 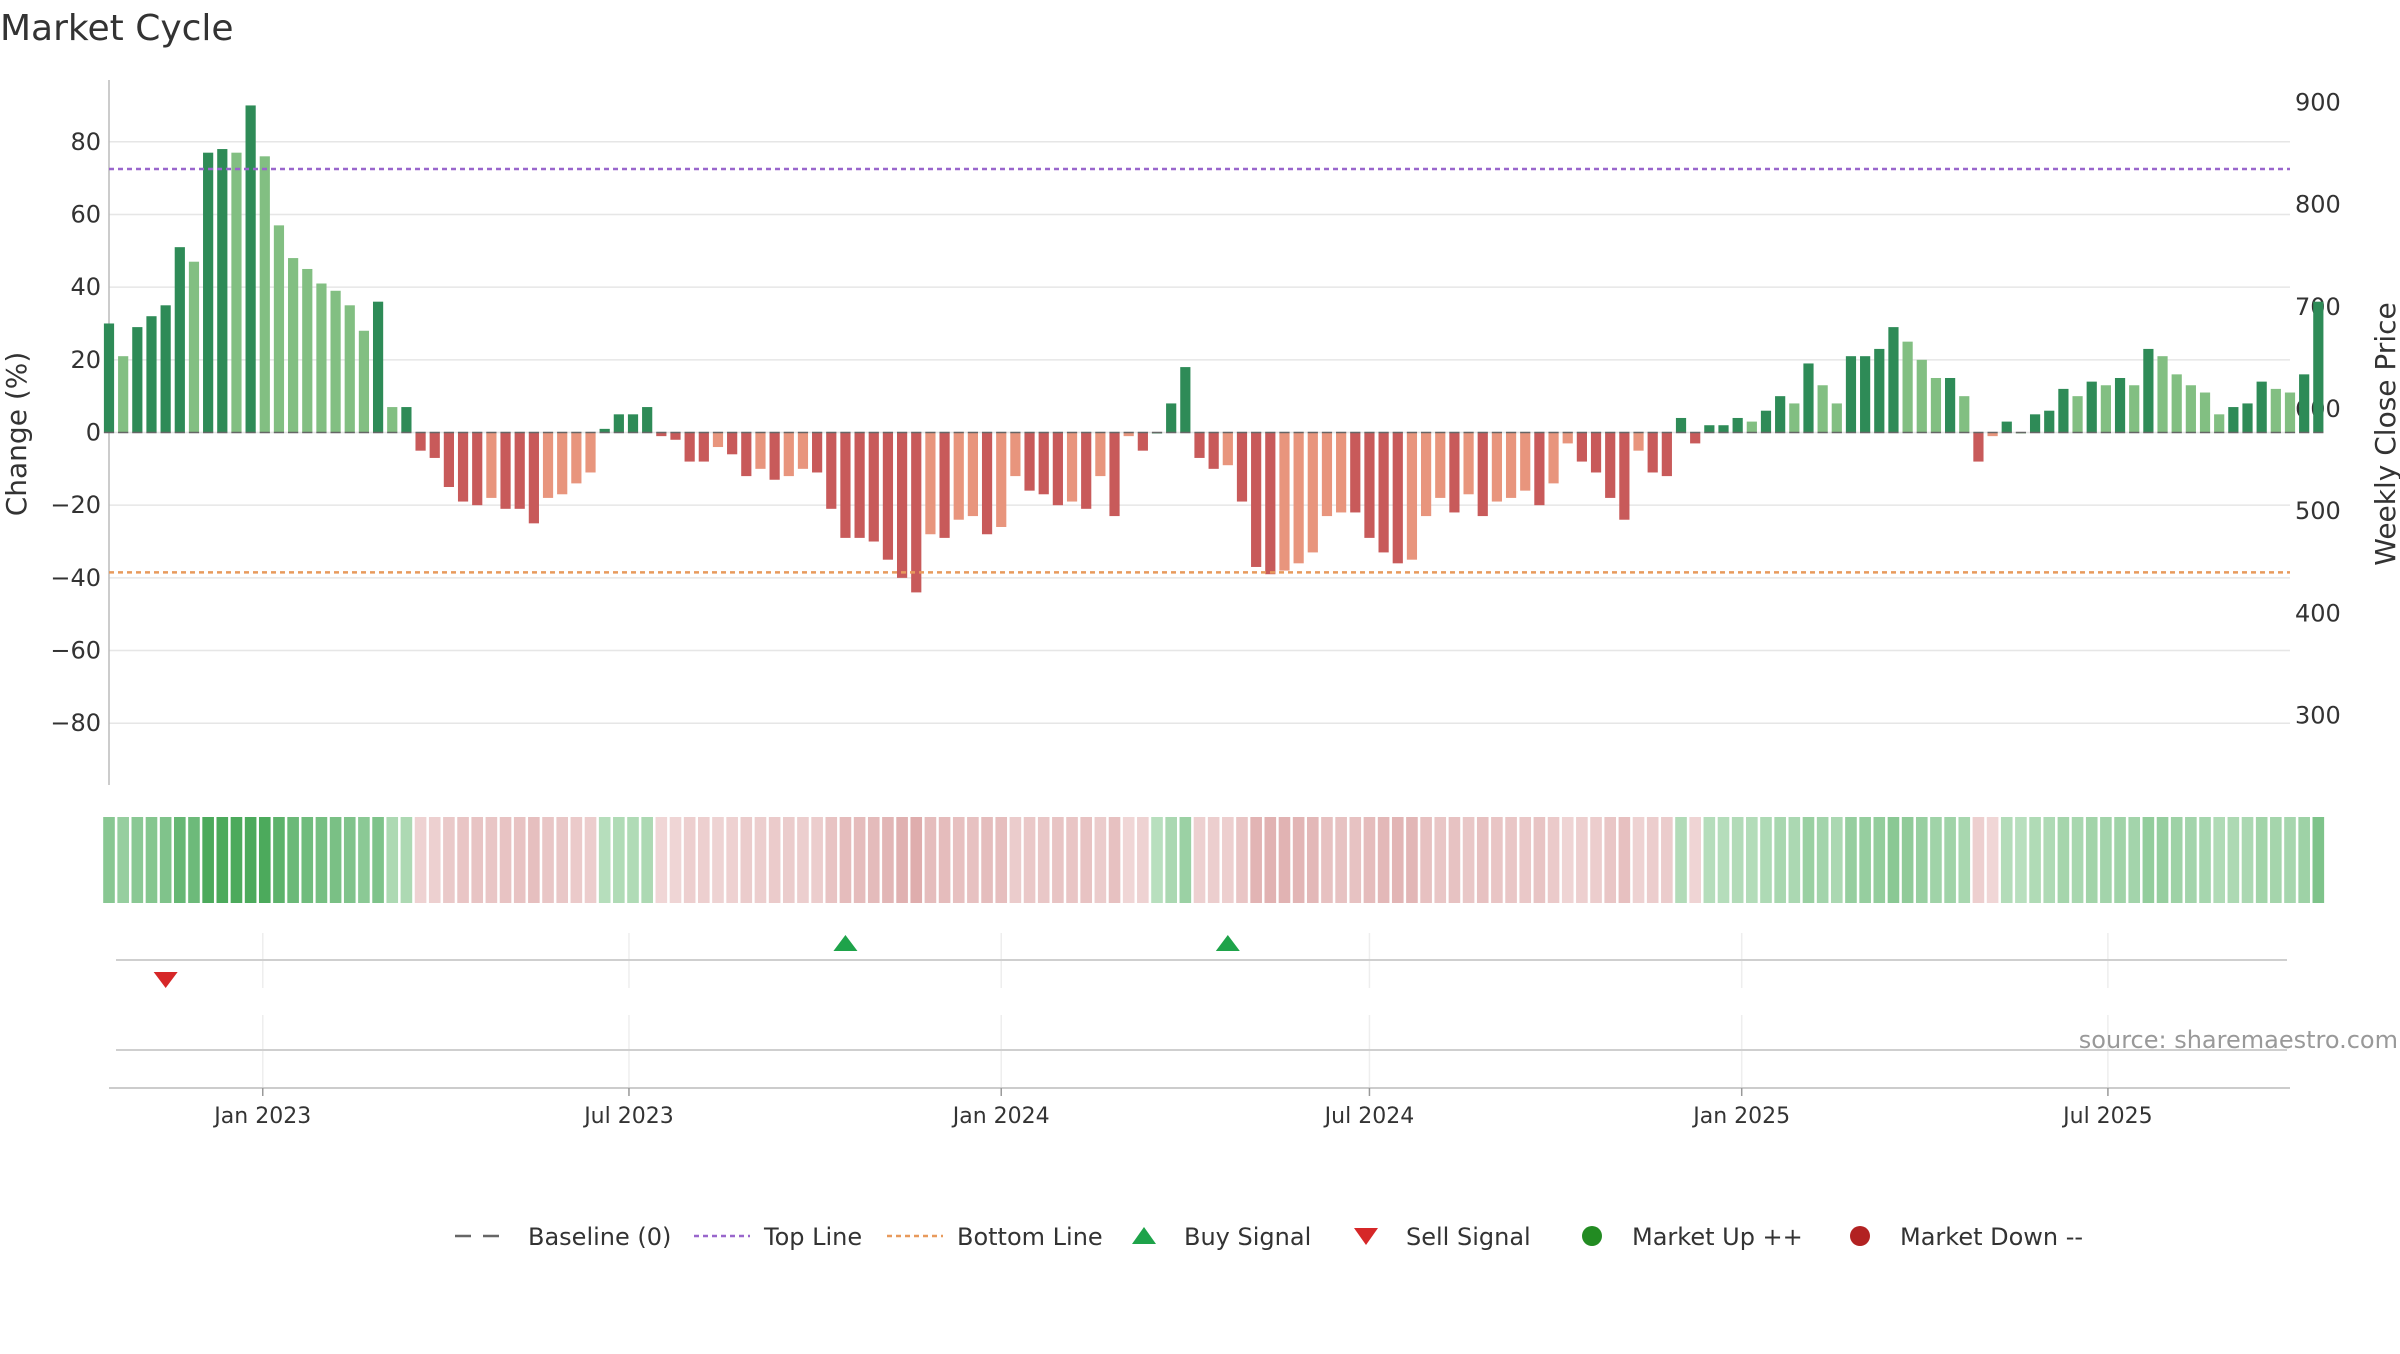 What do you see at coordinates (2107, 1116) in the screenshot?
I see `x-tick-label: Jul 2025` at bounding box center [2107, 1116].